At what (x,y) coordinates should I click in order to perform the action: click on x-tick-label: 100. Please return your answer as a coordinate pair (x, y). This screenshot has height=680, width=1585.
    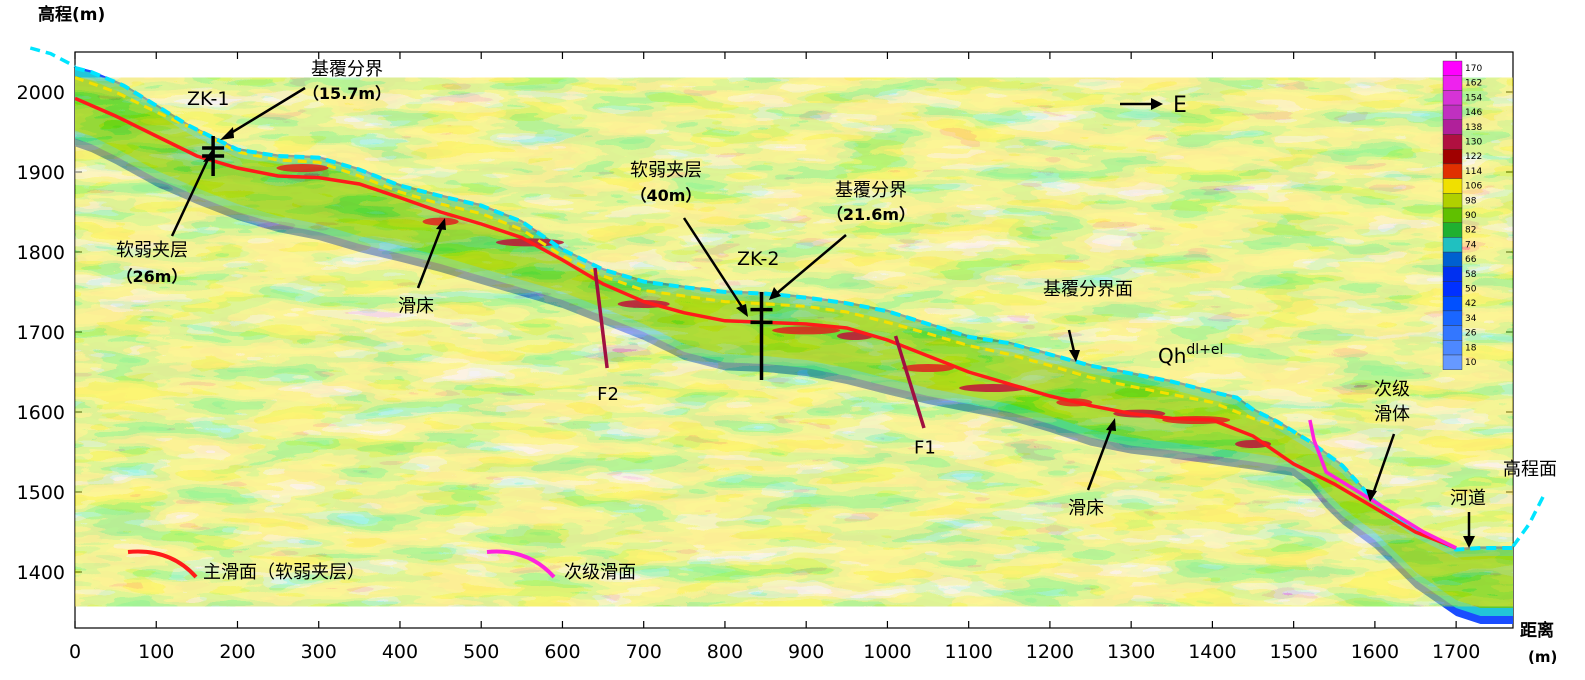
    Looking at the image, I should click on (156, 652).